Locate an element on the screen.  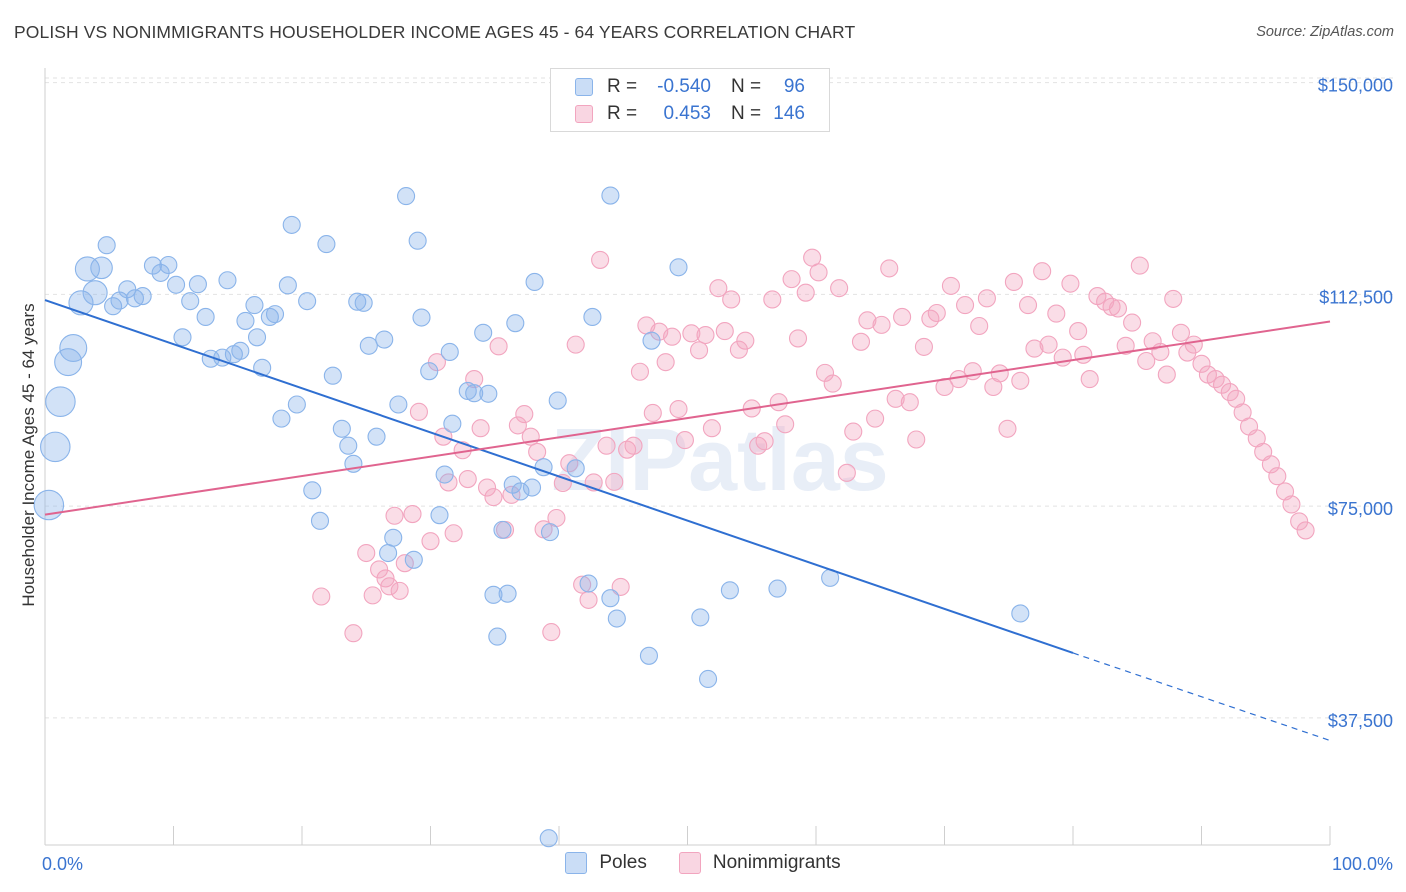
legend-row-nonimmigrants: R = 0.453 N = 146 is located at coordinates (690, 114).